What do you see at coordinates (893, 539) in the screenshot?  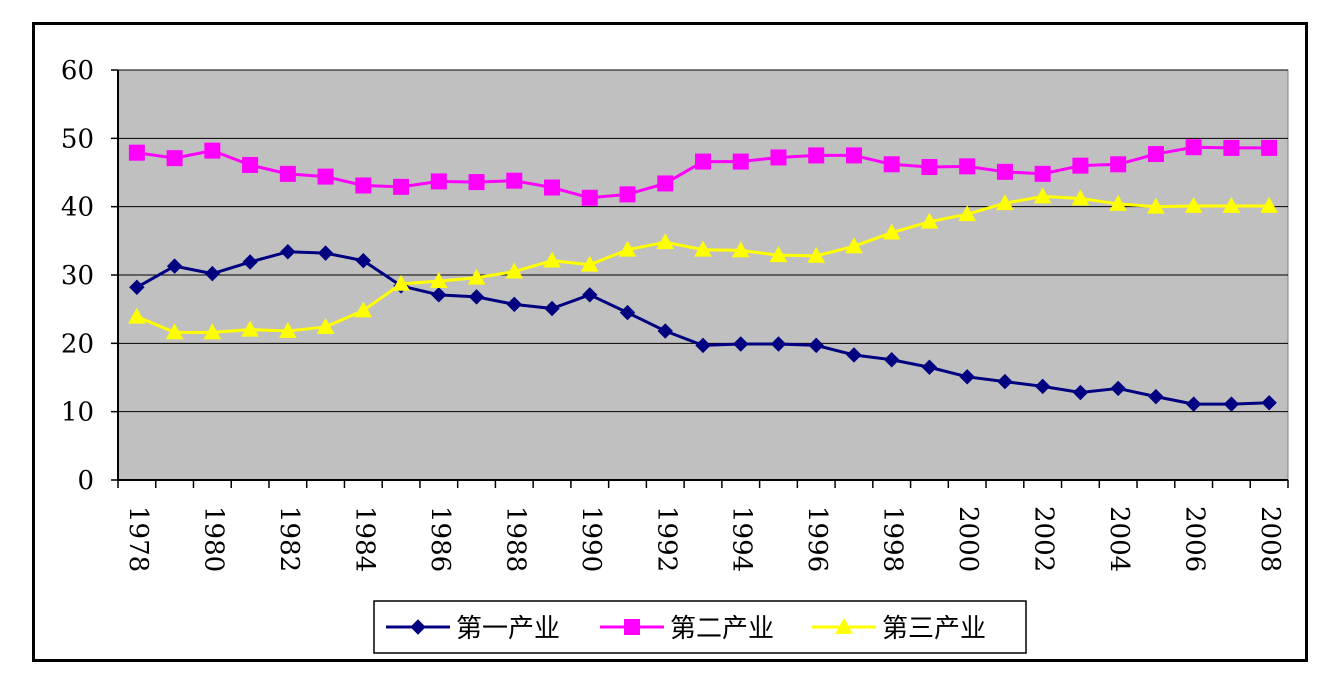 I see `x-tick-label: 1998` at bounding box center [893, 539].